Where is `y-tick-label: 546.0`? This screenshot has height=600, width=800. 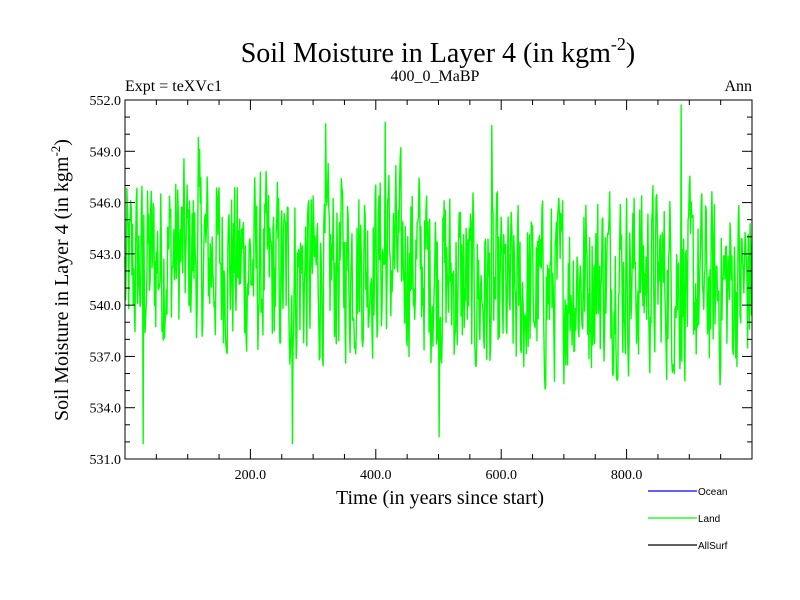 y-tick-label: 546.0 is located at coordinates (106, 204).